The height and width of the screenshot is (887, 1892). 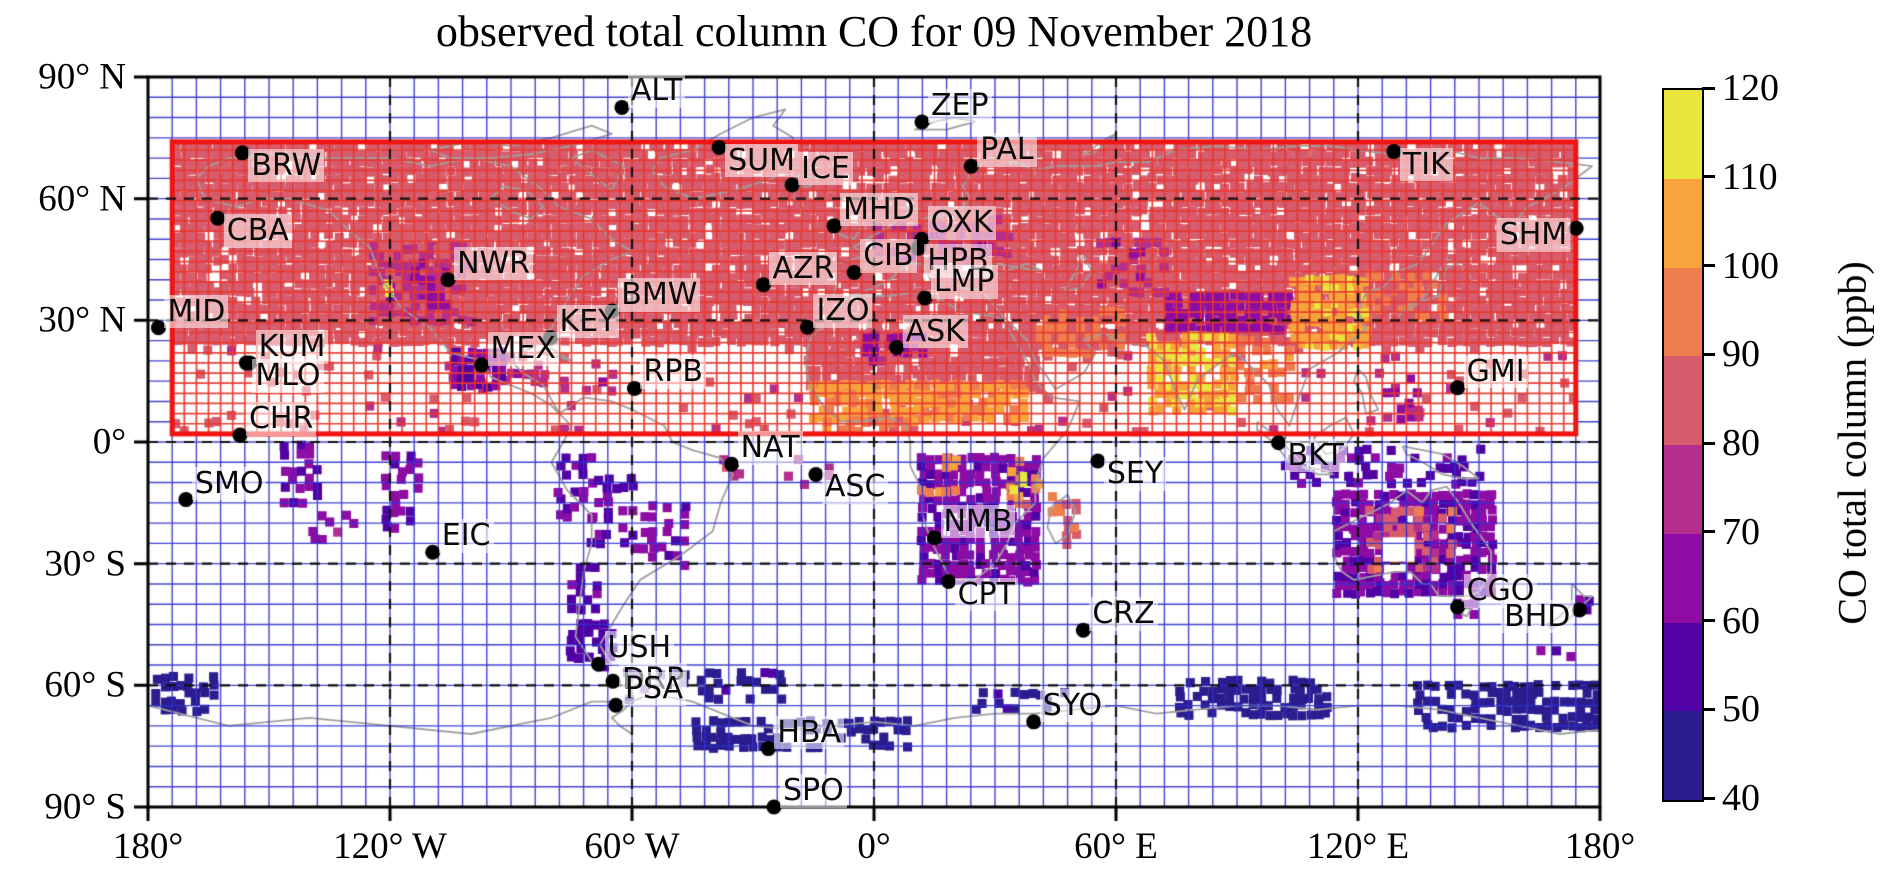 I want to click on station-label-ask: ASK, so click(x=935, y=331).